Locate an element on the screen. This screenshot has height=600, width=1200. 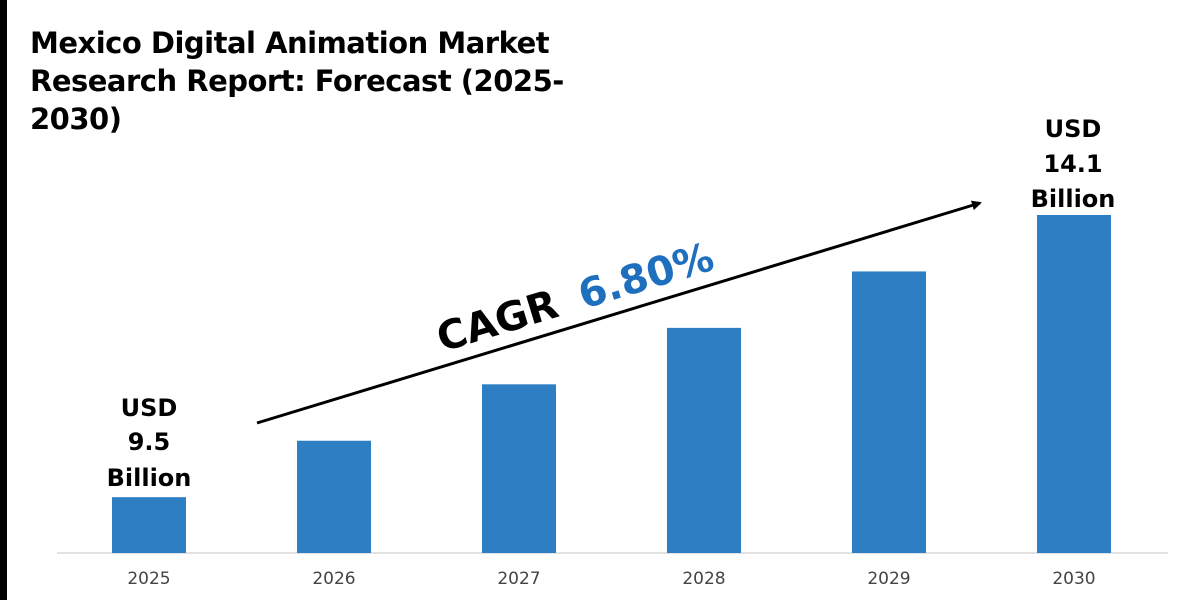
end-label-line3: Billion is located at coordinates (1073, 199).